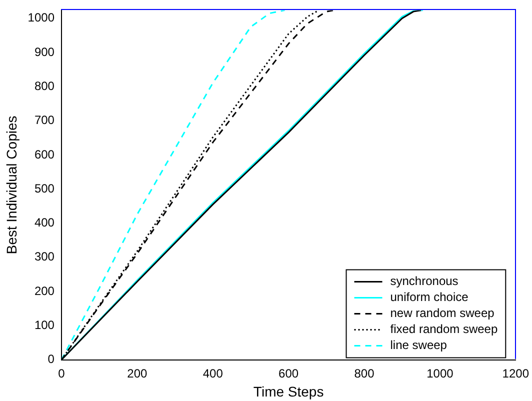 The height and width of the screenshot is (401, 532). Describe the element at coordinates (419, 345) in the screenshot. I see `legend-label: line sweep` at that location.